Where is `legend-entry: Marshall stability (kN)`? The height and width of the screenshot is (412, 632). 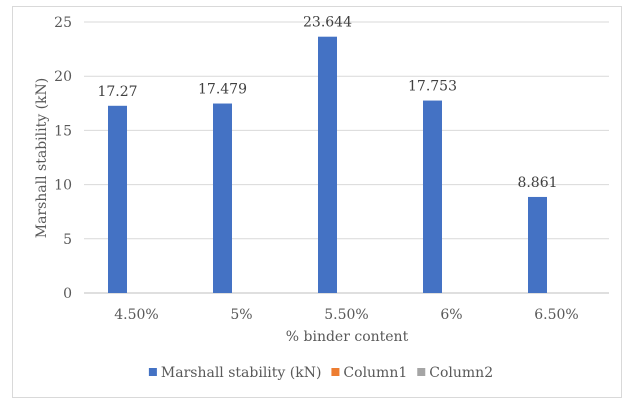
legend-entry: Marshall stability (kN) is located at coordinates (241, 373).